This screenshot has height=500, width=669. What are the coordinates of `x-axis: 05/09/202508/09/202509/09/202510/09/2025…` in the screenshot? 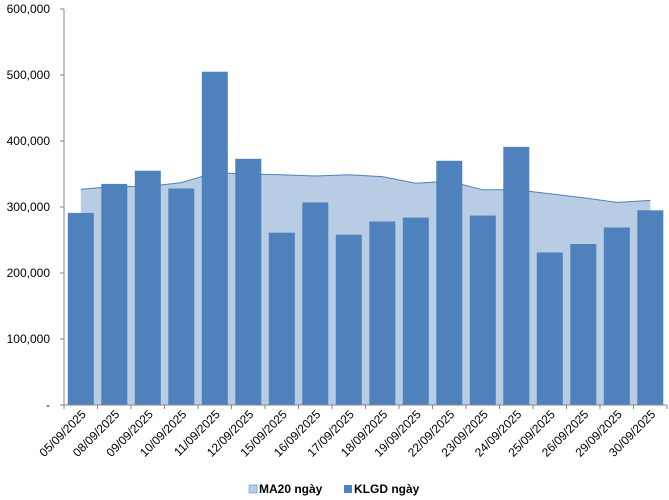 It's located at (352, 432).